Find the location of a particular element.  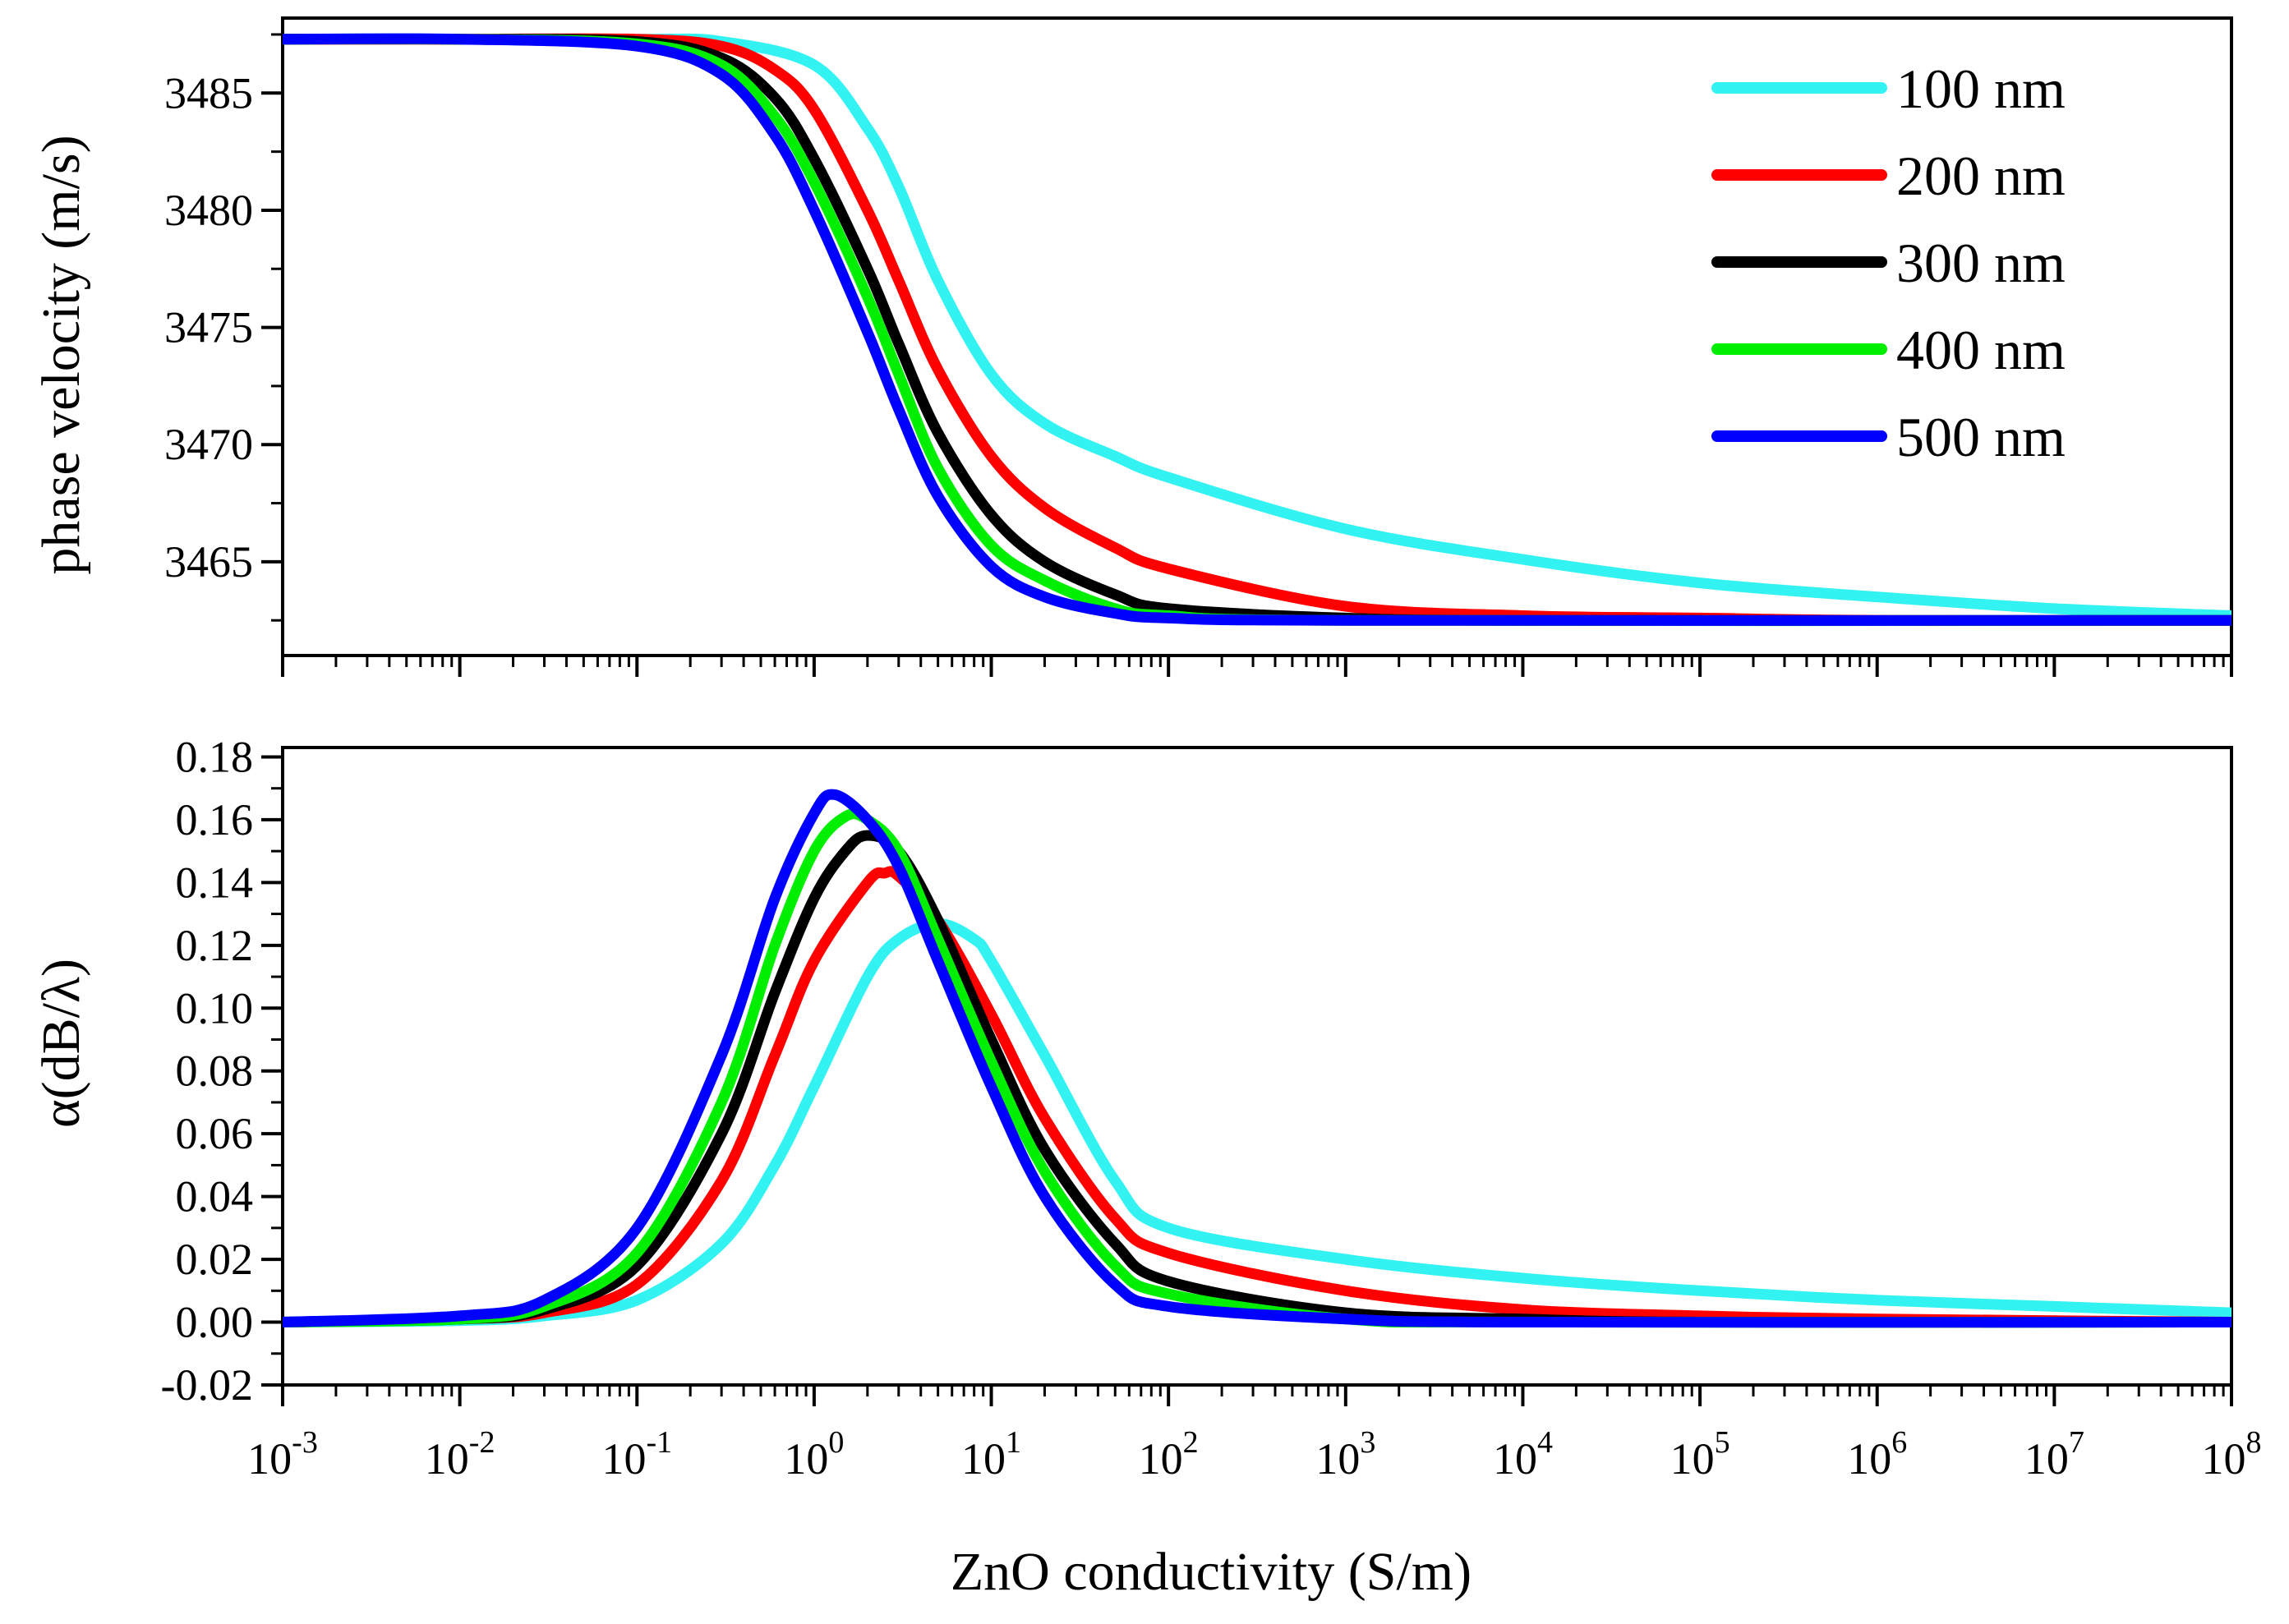

legend-label: 500 nm is located at coordinates (1981, 437).